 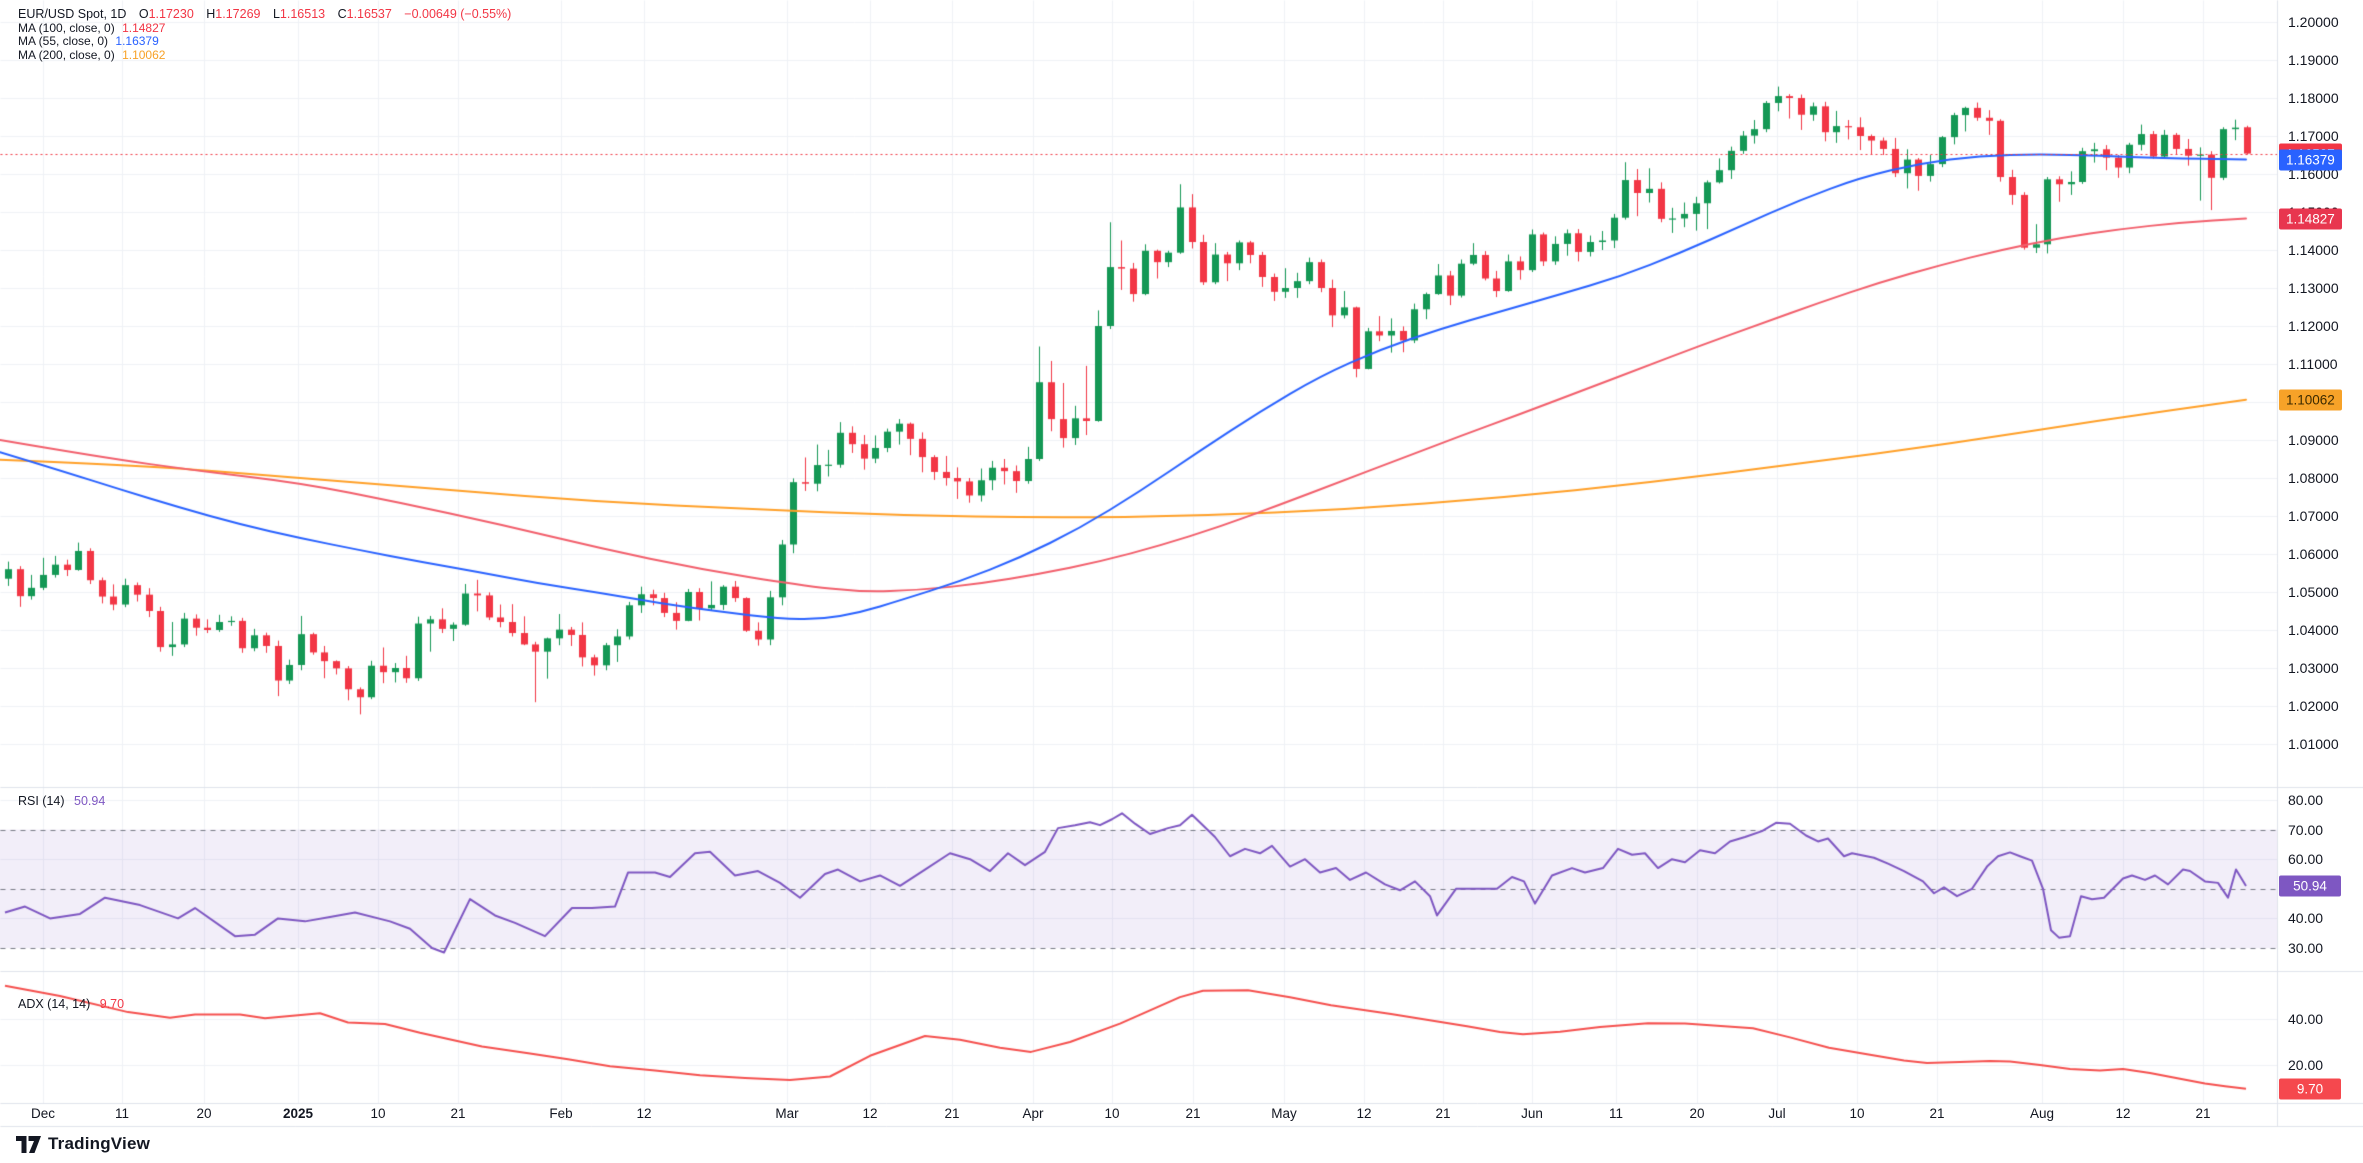 I want to click on ma55-value: 1.16379, so click(x=137, y=41).